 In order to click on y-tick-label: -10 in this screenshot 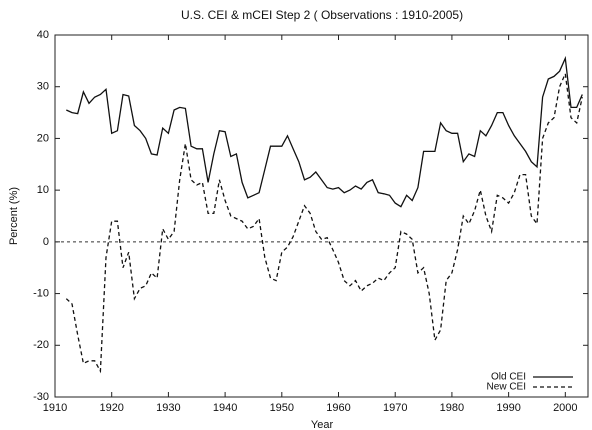, I will do `click(41, 293)`.